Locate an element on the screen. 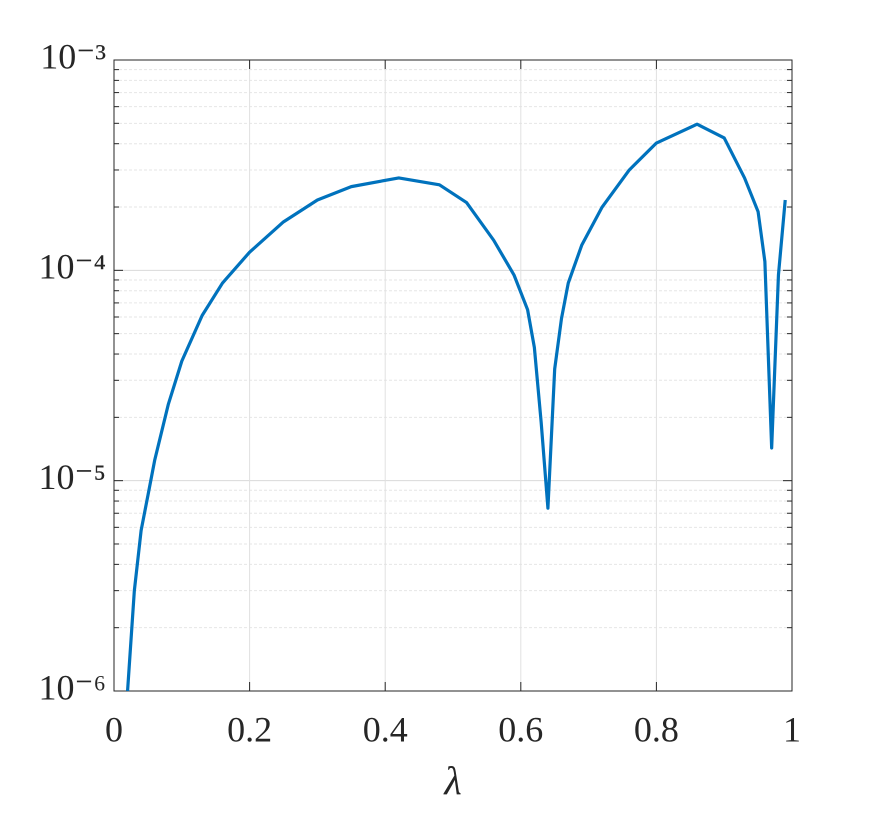 Image resolution: width=875 pixels, height=813 pixels. x-axis-label: λ is located at coordinates (452, 780).